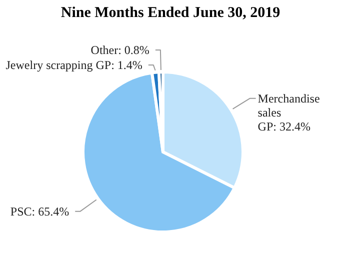 Image resolution: width=341 pixels, height=277 pixels. Describe the element at coordinates (74, 65) in the screenshot. I see `slice-label: Jewelry scrapping GP: 1.4%` at that location.